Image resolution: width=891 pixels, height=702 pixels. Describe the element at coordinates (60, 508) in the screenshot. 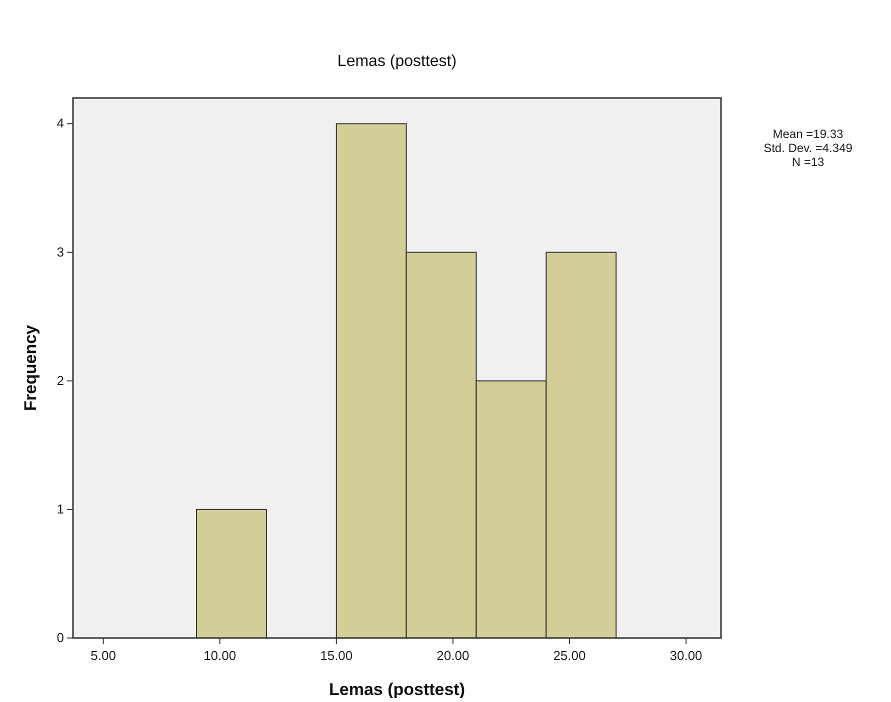

I see `y-tick-label: 1` at that location.